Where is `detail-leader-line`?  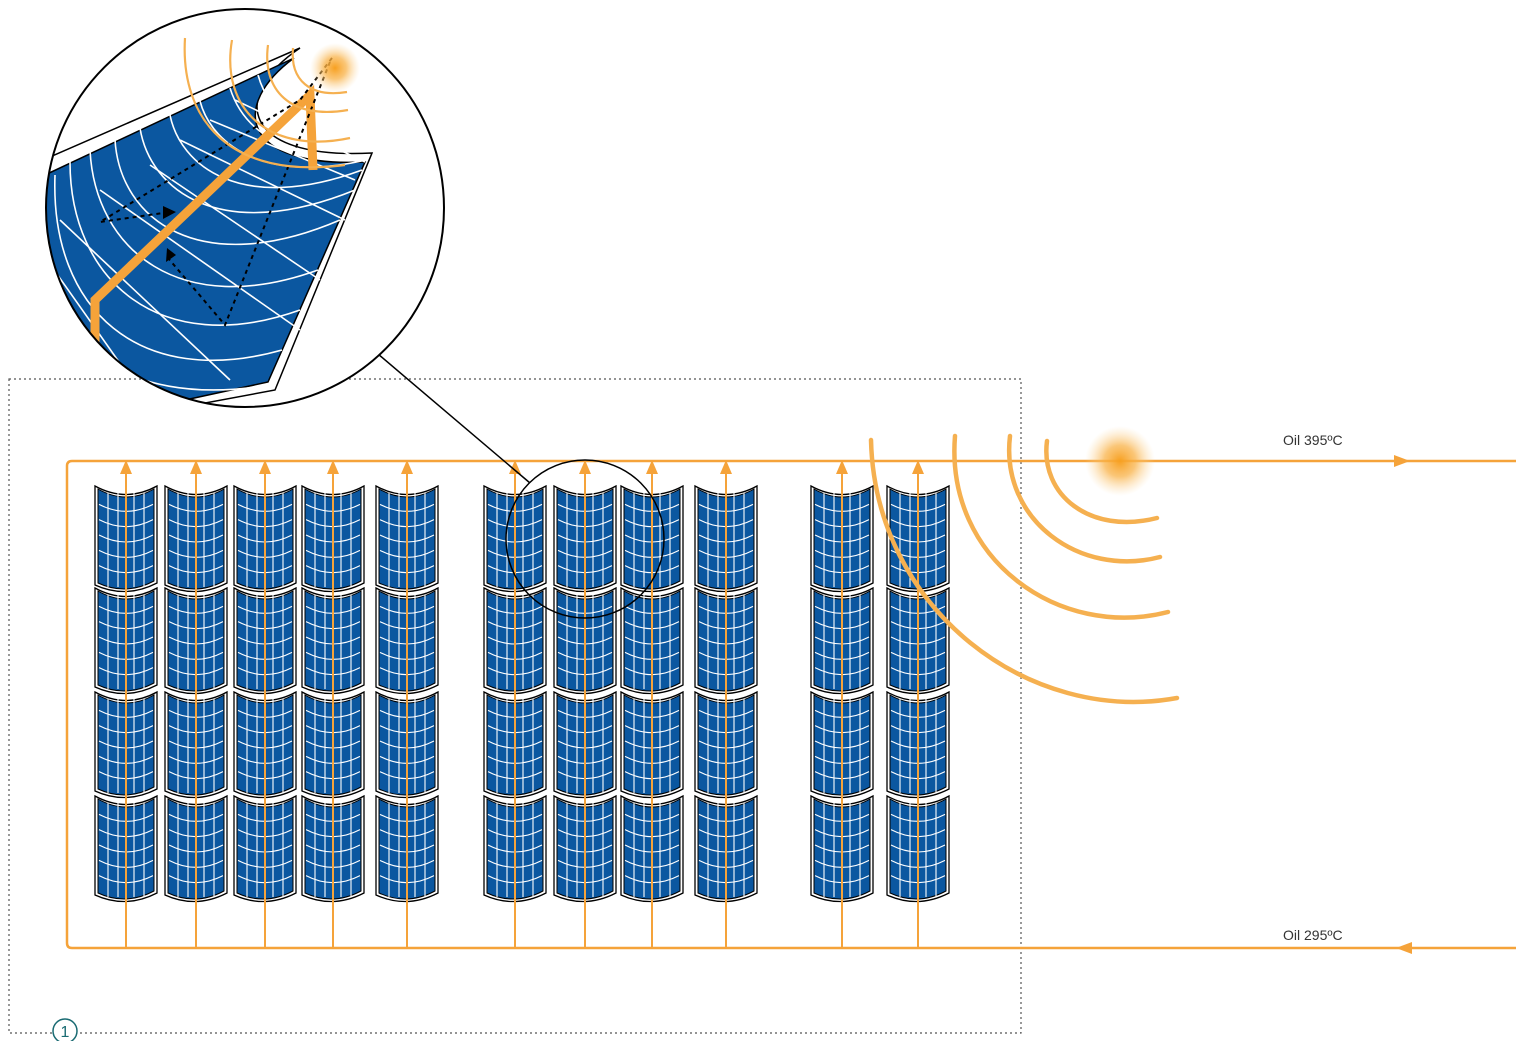 detail-leader-line is located at coordinates (454, 418).